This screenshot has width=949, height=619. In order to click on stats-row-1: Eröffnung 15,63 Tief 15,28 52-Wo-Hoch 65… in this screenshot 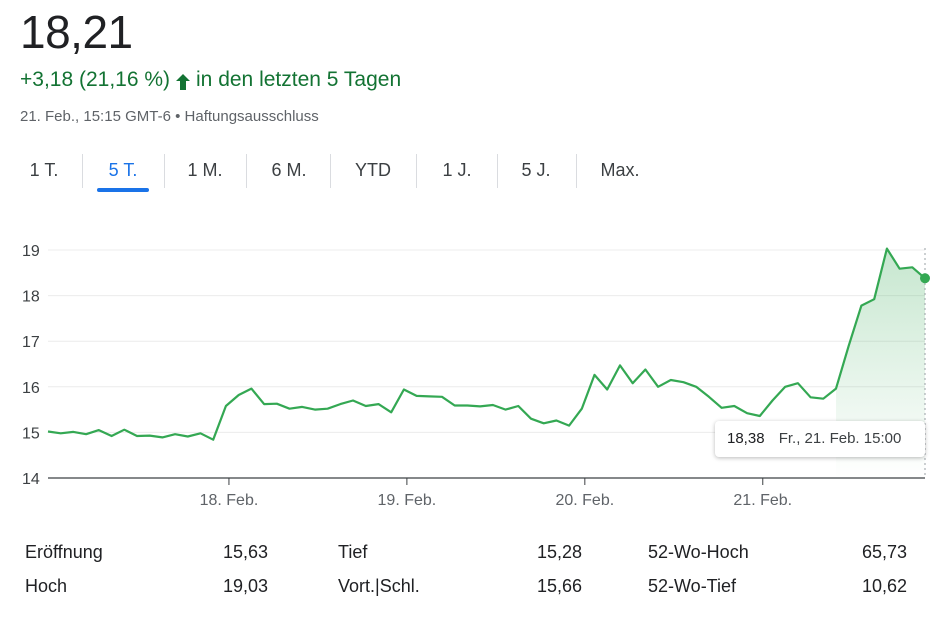, I will do `click(474, 552)`.